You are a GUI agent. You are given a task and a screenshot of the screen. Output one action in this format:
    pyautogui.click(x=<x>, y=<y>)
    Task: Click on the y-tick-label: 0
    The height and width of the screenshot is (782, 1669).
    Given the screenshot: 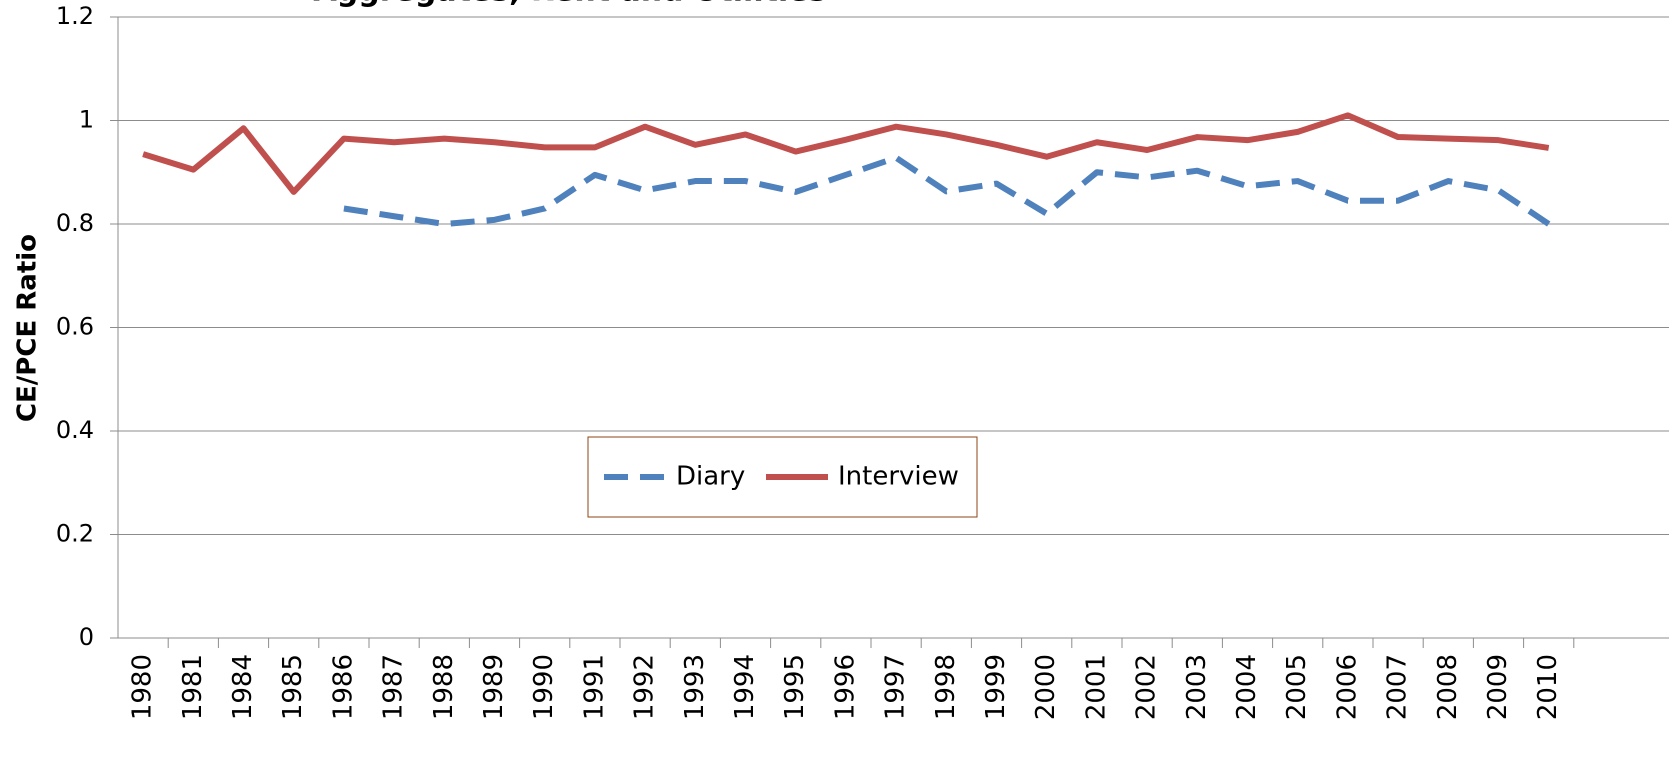 What is the action you would take?
    pyautogui.click(x=86, y=637)
    